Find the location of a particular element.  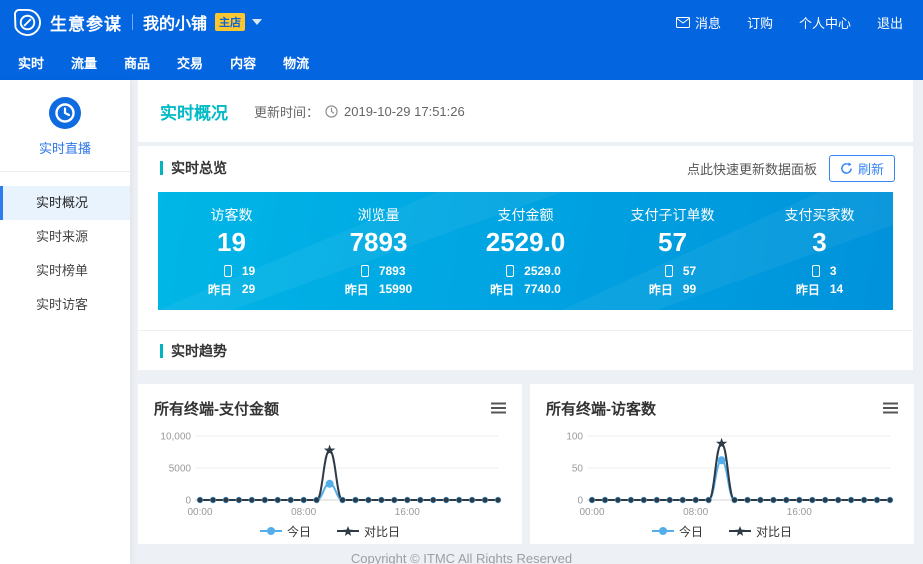

stat-label: 访客数 is located at coordinates (231, 214).